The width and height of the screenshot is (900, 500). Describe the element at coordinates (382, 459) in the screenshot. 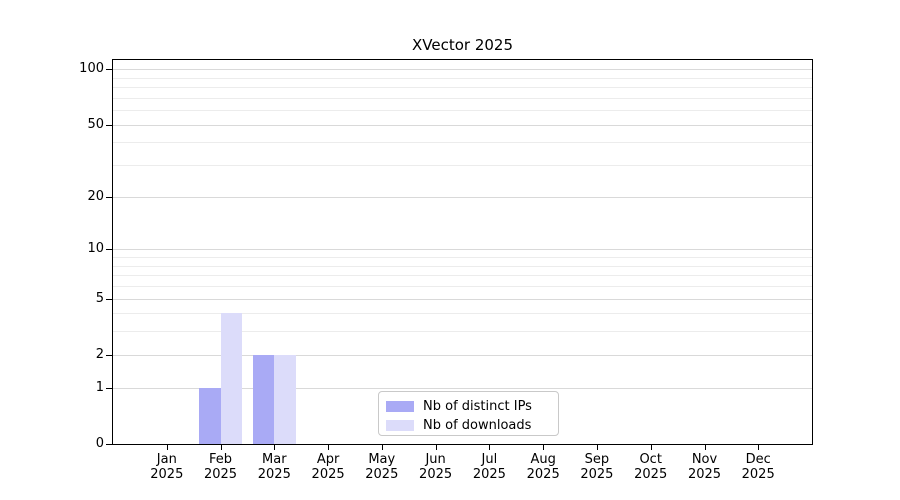

I see `x-tick-month-may: May` at that location.